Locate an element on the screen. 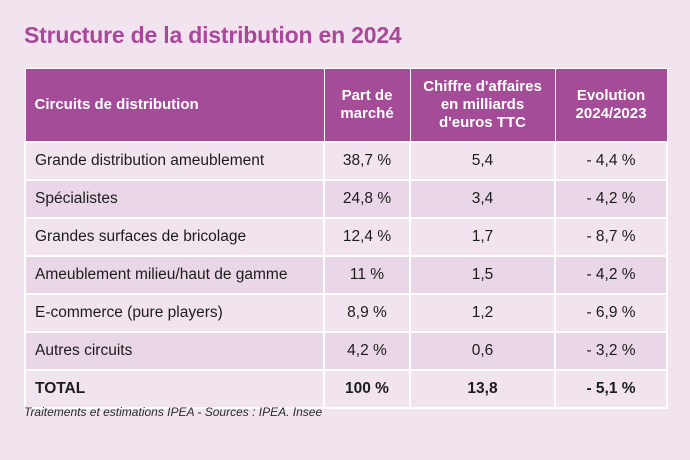  cell-circuit: Spécialistes is located at coordinates (174, 199).